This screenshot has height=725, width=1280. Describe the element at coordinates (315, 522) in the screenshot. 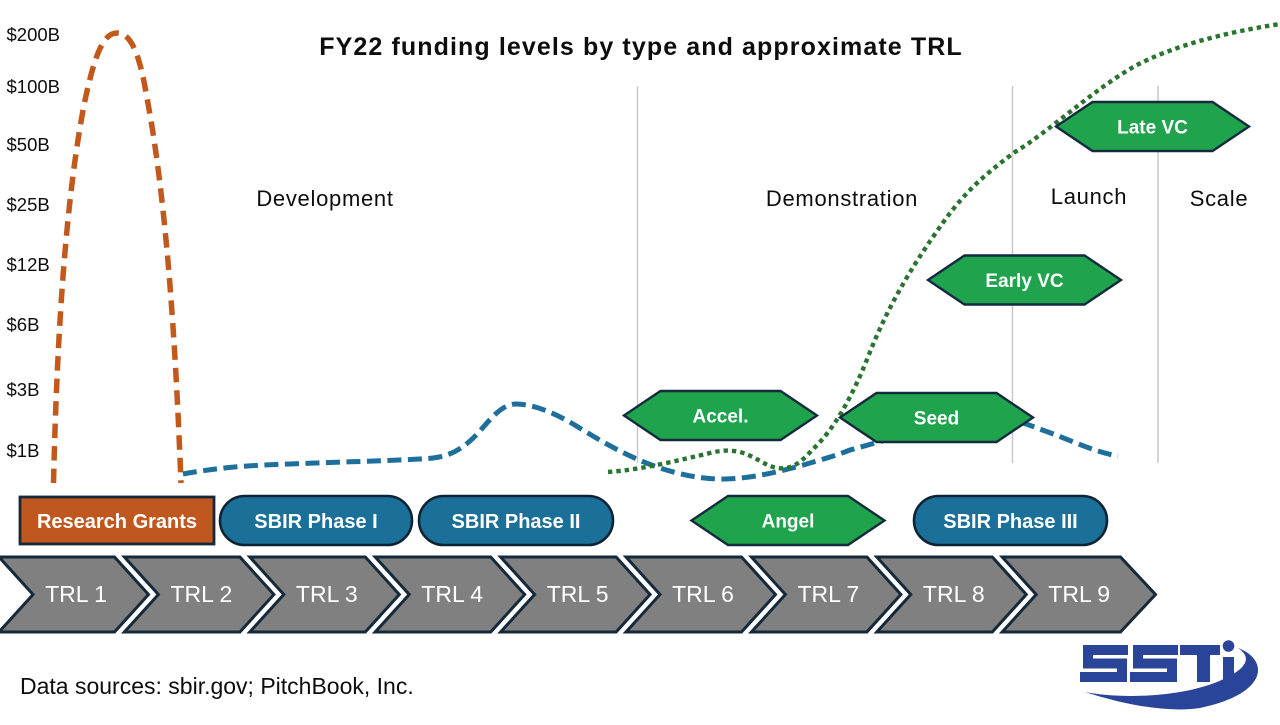

I see `svg-text: SBIR Phase I` at that location.